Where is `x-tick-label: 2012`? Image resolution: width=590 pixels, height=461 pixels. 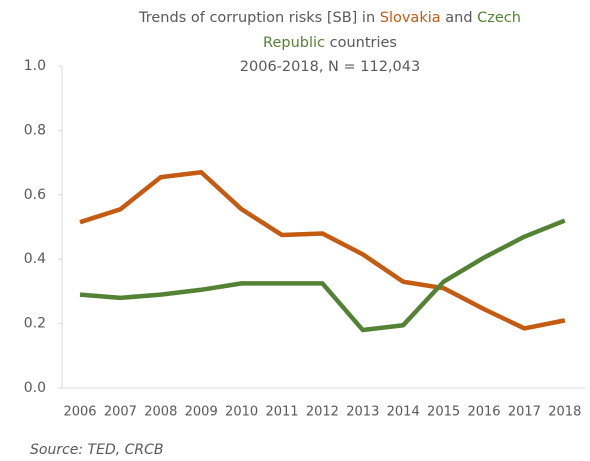 x-tick-label: 2012 is located at coordinates (322, 412).